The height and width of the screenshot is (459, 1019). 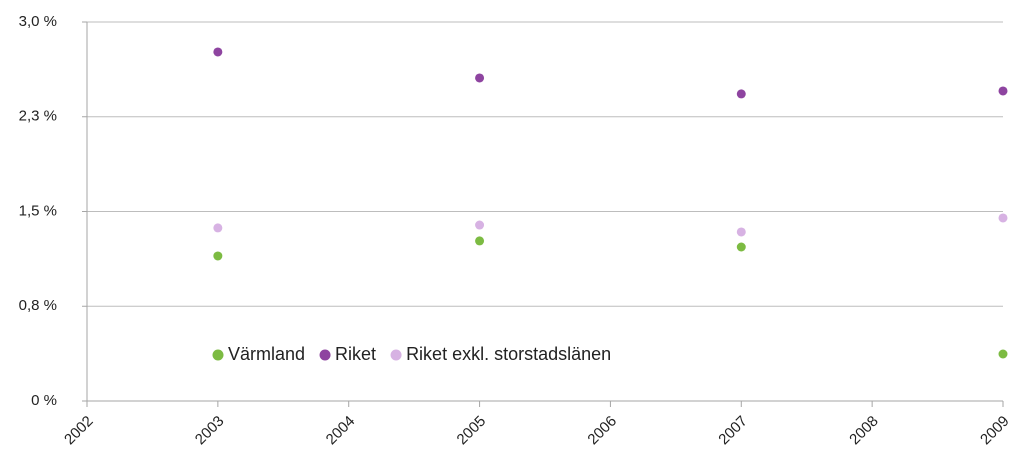 What do you see at coordinates (733, 431) in the screenshot?
I see `x-tick-label: 2007` at bounding box center [733, 431].